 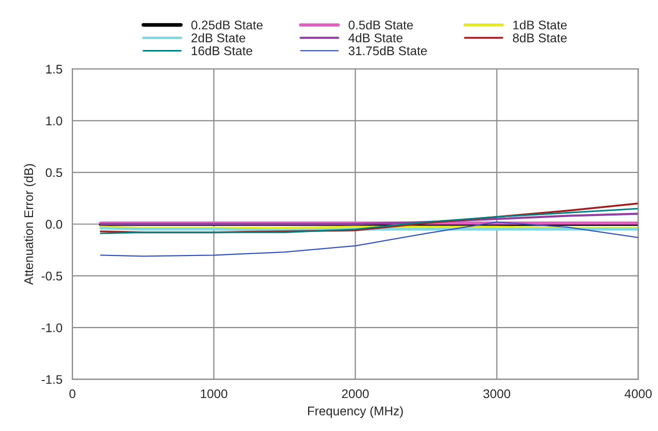 What do you see at coordinates (387, 51) in the screenshot?
I see `legend-label: 31.75dB State` at bounding box center [387, 51].